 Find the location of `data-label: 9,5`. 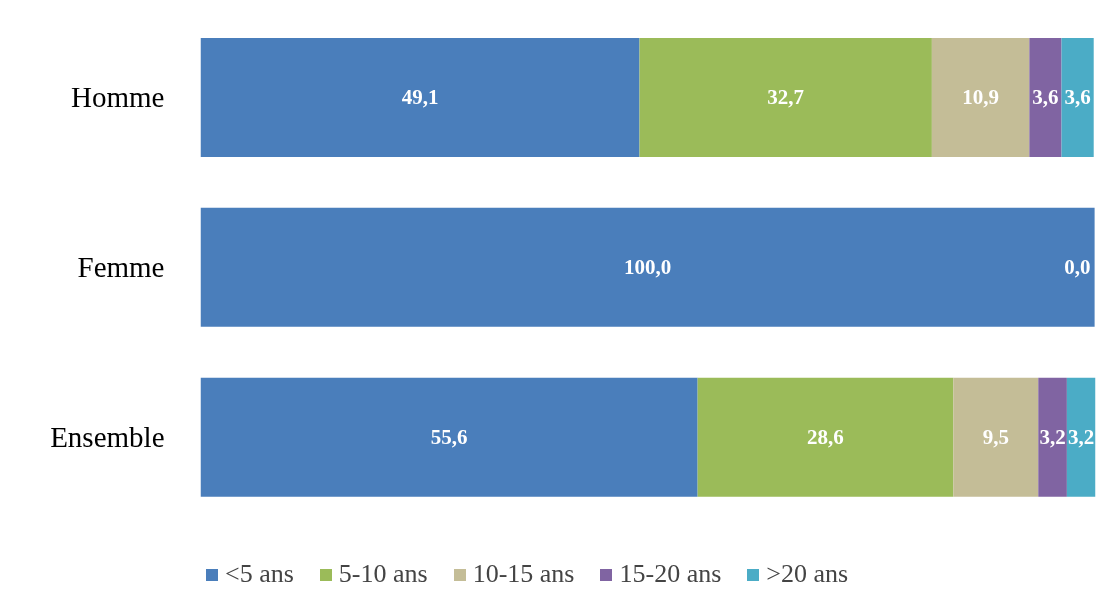

data-label: 9,5 is located at coordinates (995, 437).